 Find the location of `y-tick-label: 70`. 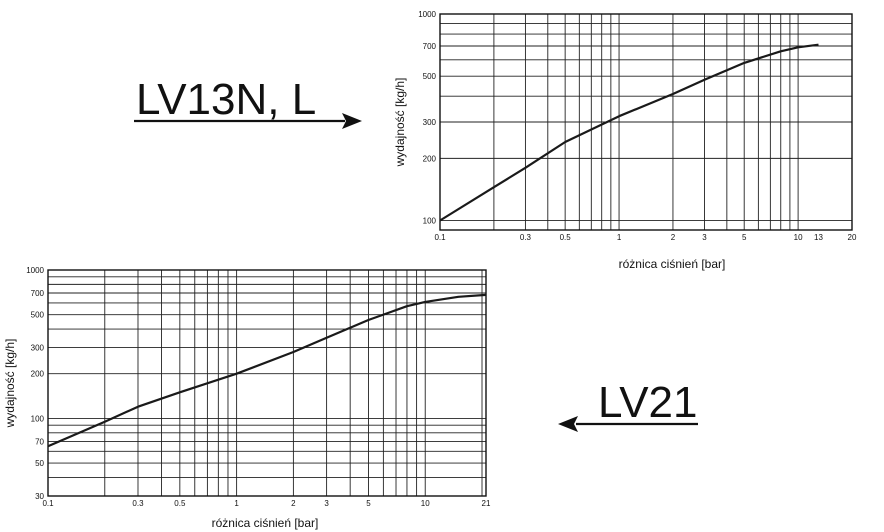

y-tick-label: 70 is located at coordinates (39, 441).